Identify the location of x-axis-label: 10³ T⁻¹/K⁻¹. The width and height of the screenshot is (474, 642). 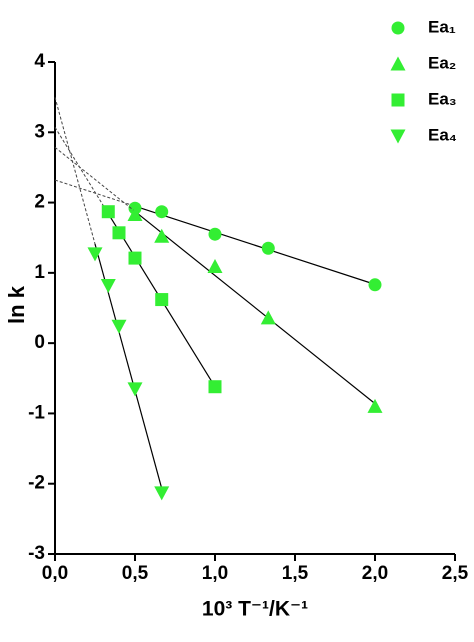
(255, 609).